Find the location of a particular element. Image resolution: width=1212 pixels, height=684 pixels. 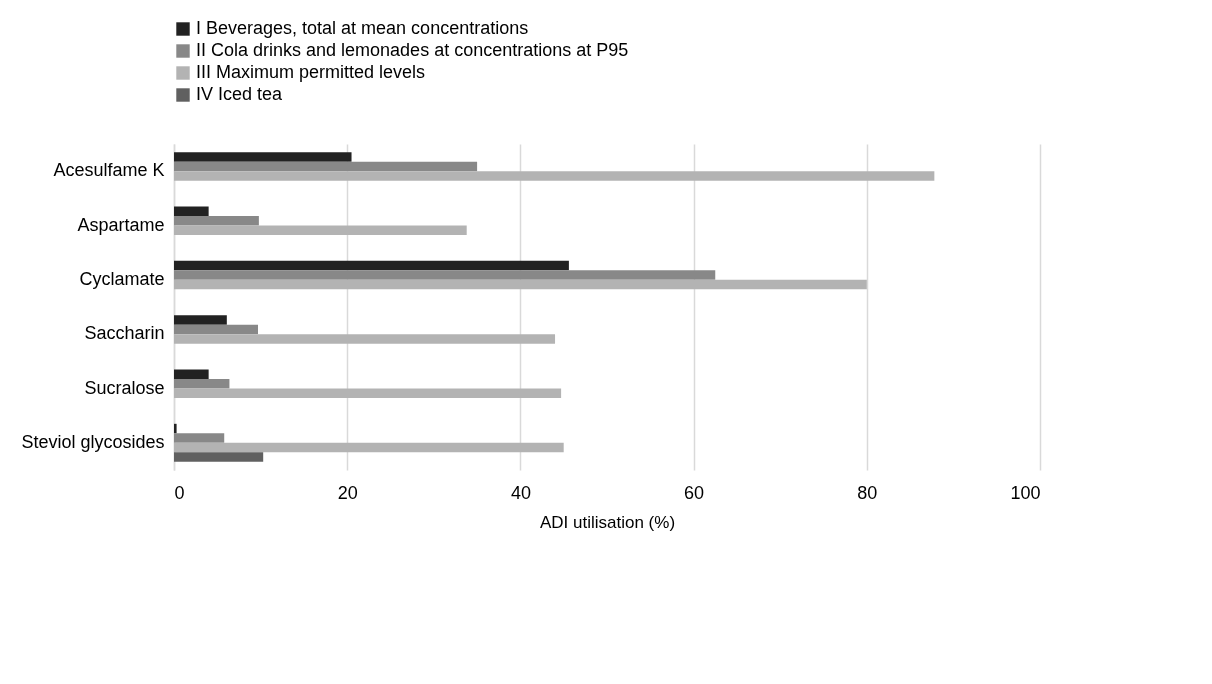

legend-label: II Cola drinks and lemonades at concentrations at P95 is located at coordinates (412, 50).